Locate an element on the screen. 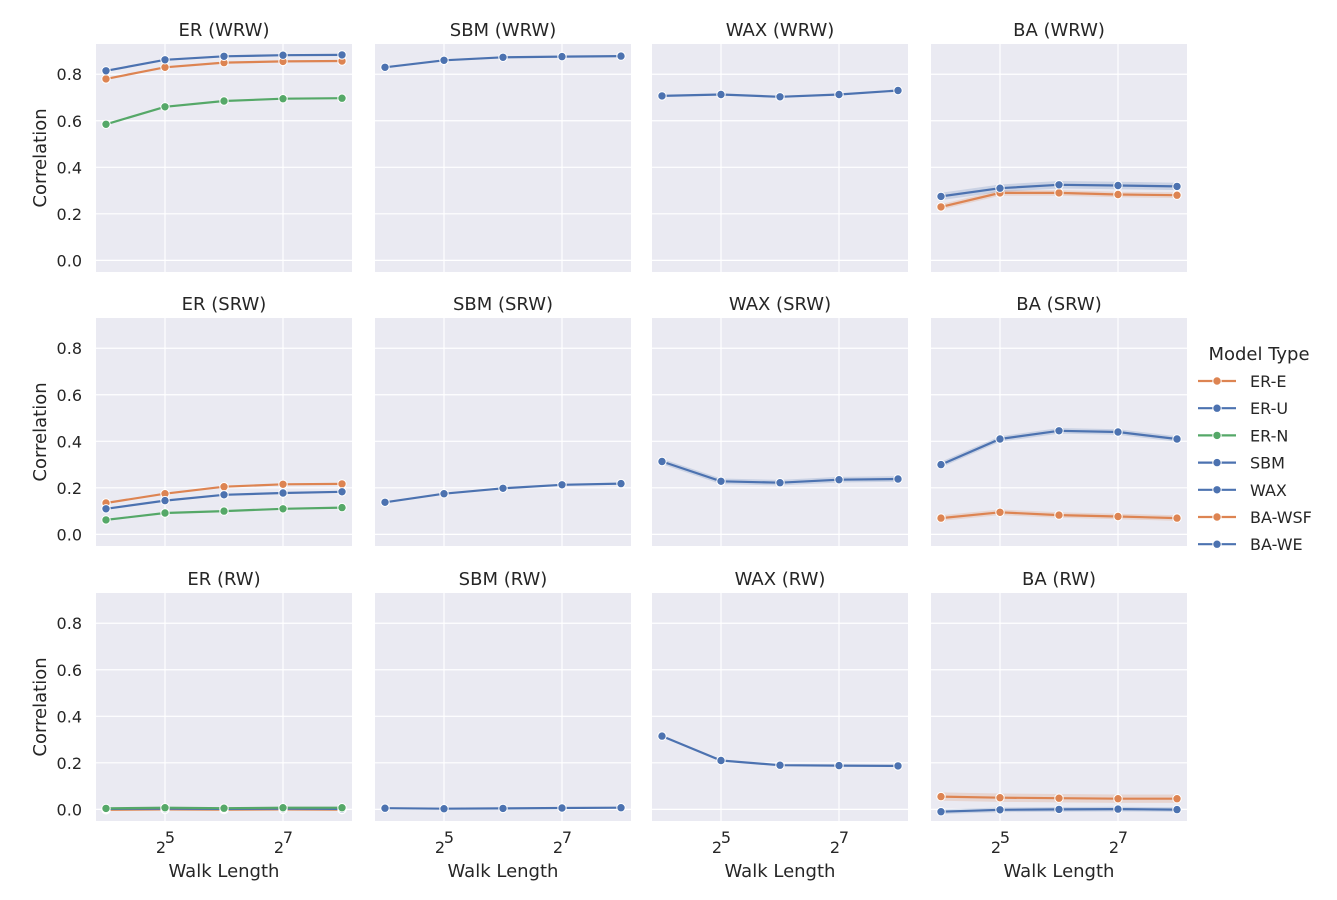 The width and height of the screenshot is (1337, 900). panel-title: BA (SRW) is located at coordinates (1058, 304).